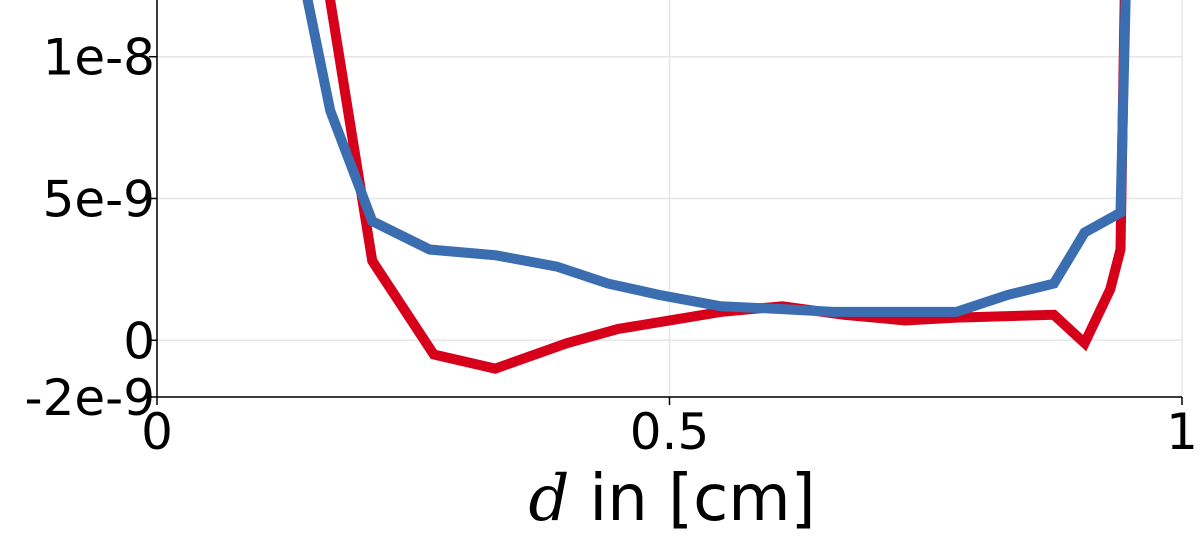 The height and width of the screenshot is (544, 1202). I want to click on y-tick-label: 1e-8, so click(99, 58).